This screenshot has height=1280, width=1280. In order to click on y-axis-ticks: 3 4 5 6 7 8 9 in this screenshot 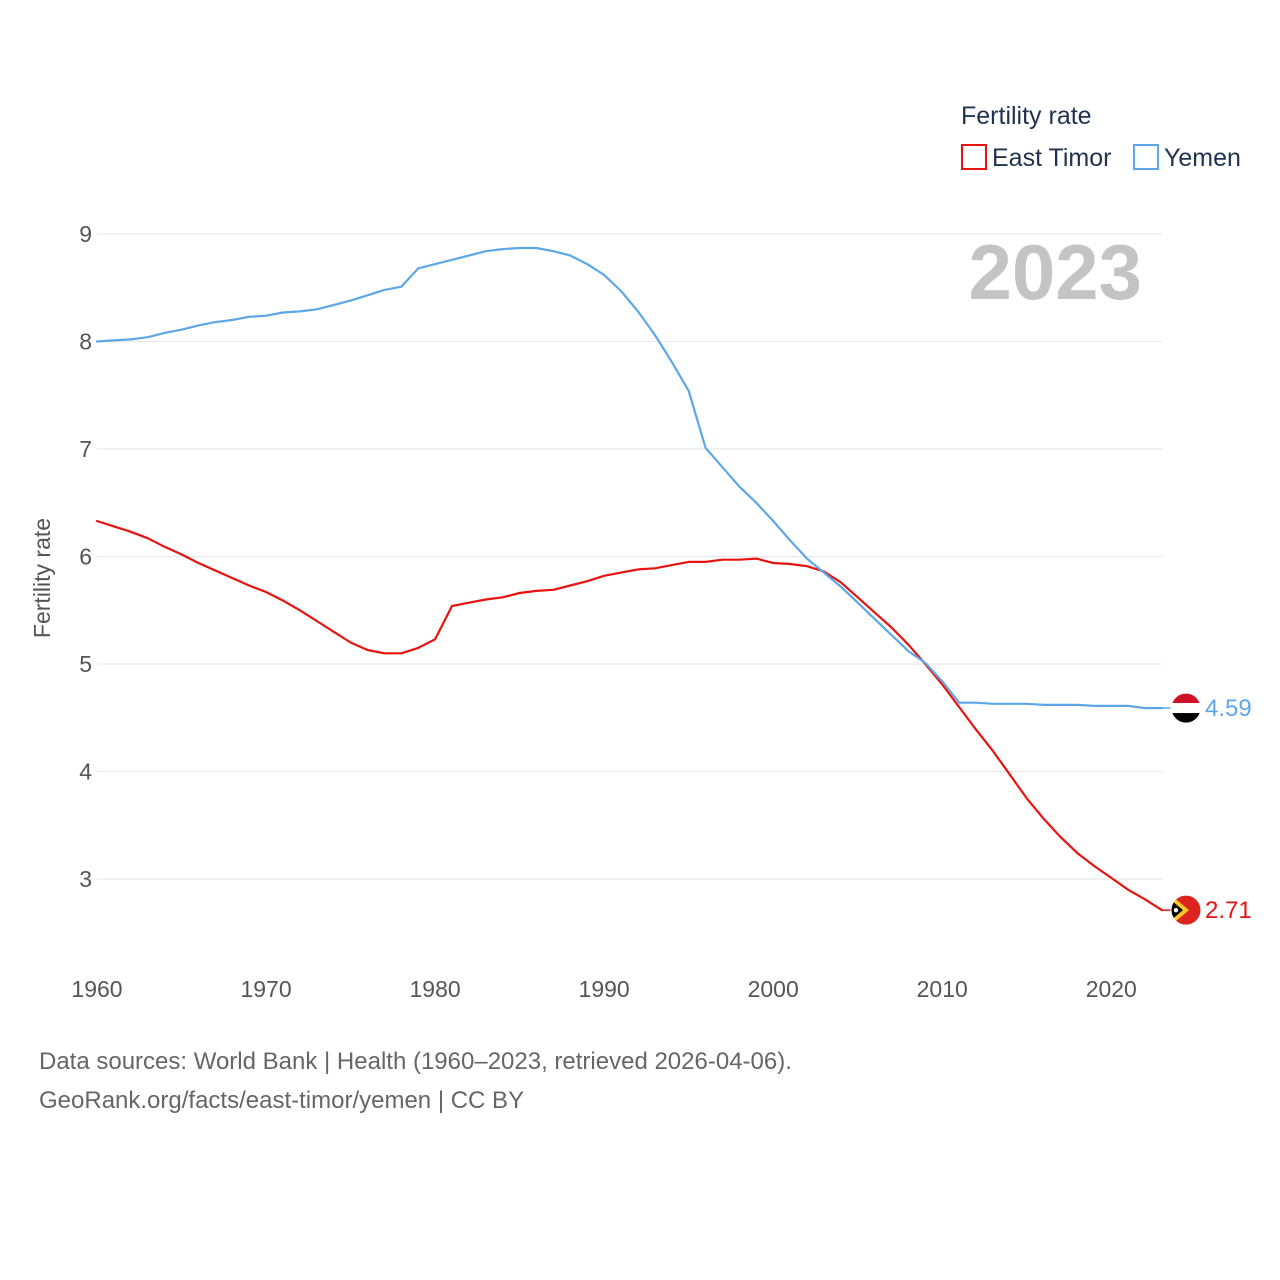, I will do `click(85, 556)`.